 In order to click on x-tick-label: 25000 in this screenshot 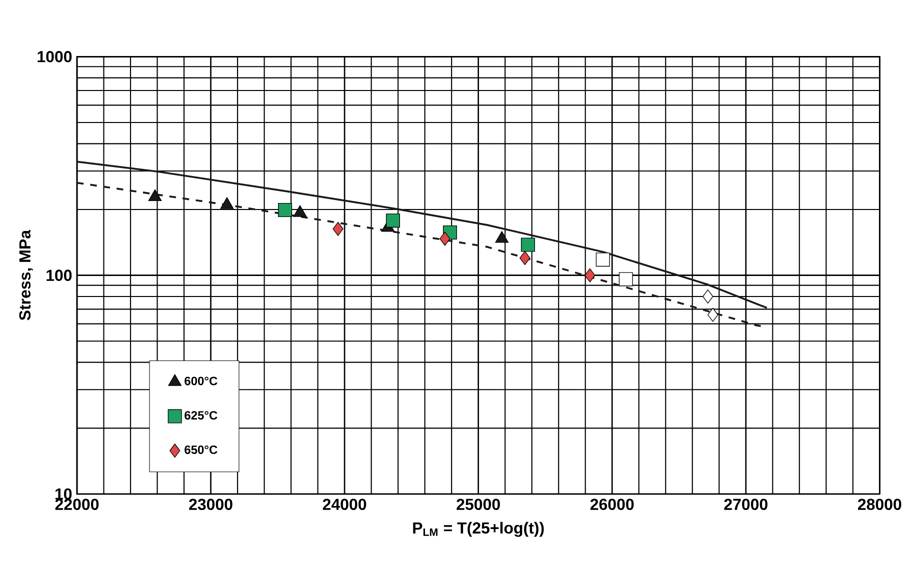, I will do `click(478, 504)`.